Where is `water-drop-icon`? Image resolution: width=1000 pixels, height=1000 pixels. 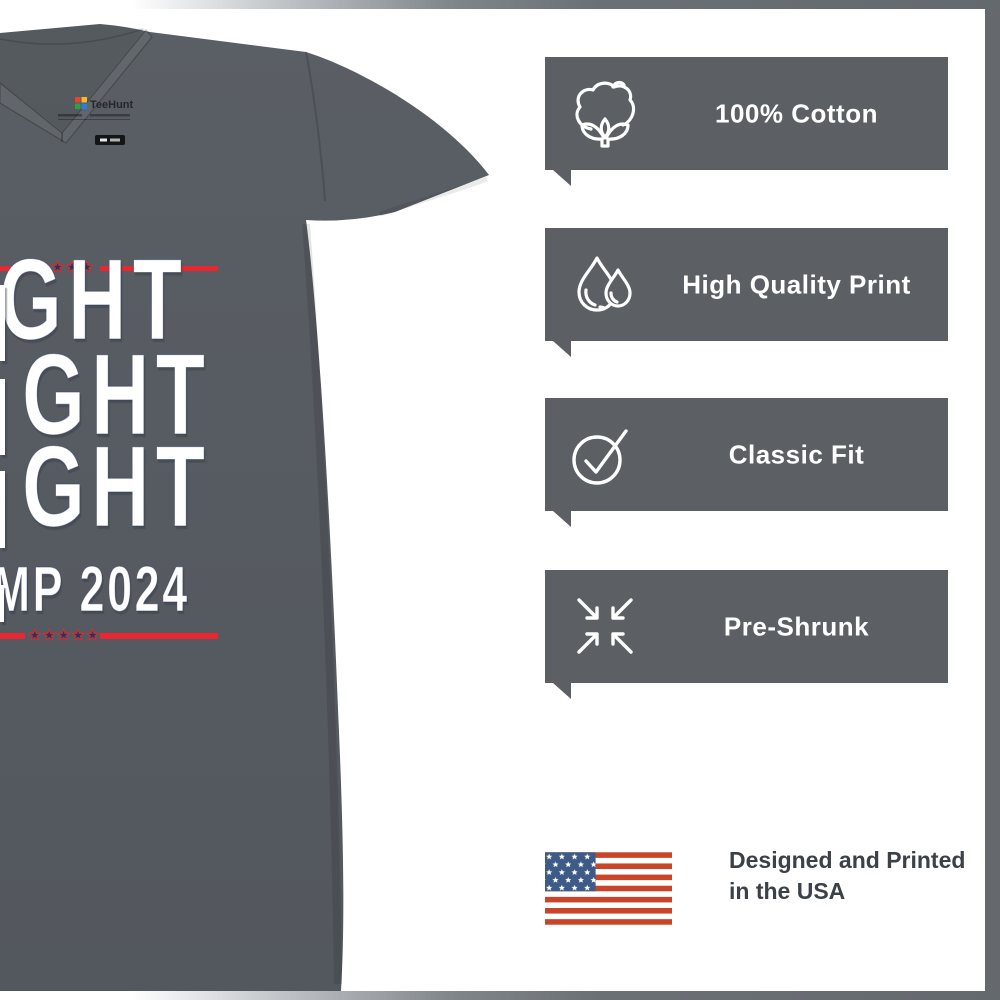 water-drop-icon is located at coordinates (605, 284).